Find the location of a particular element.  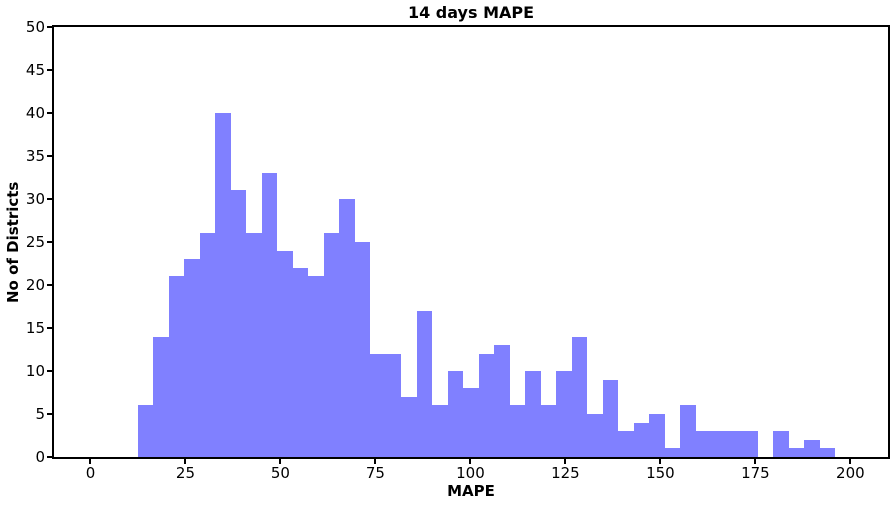

x-tick-label: 75 is located at coordinates (375, 473).